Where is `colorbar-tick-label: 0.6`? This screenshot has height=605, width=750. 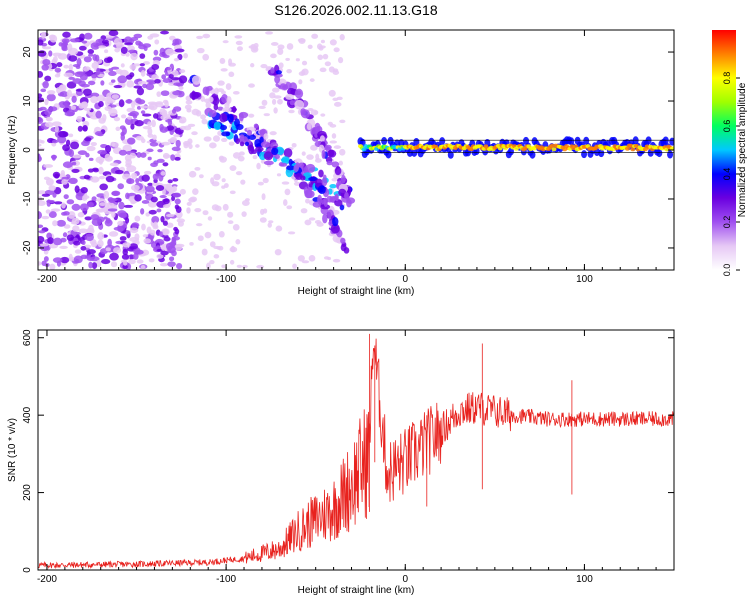
colorbar-tick-label: 0.6 is located at coordinates (727, 126).